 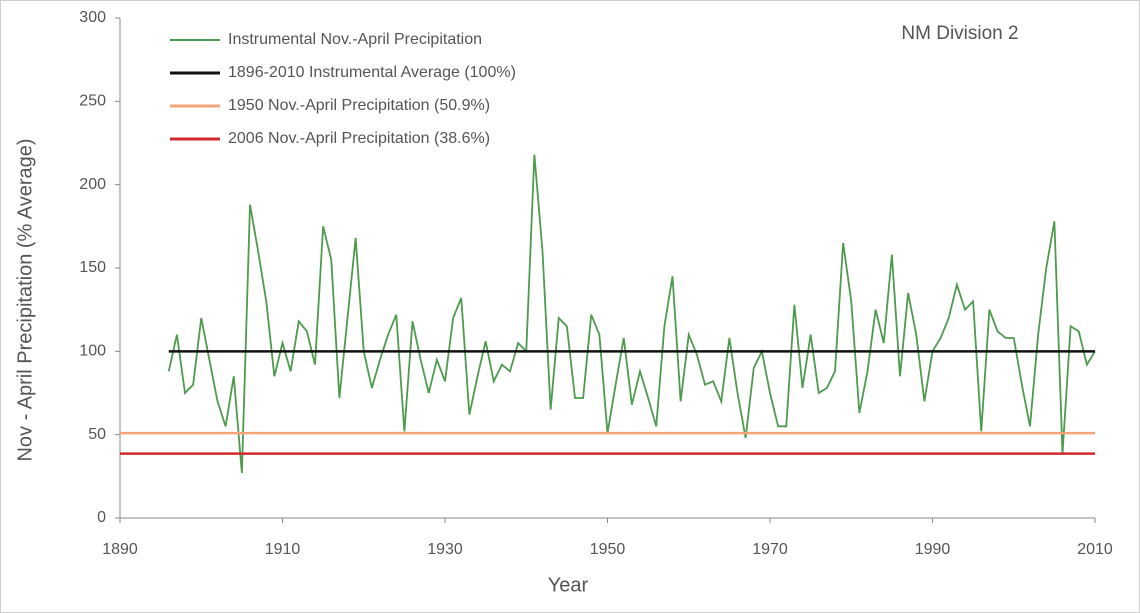 I want to click on y-tick-label: 150, so click(x=92, y=267).